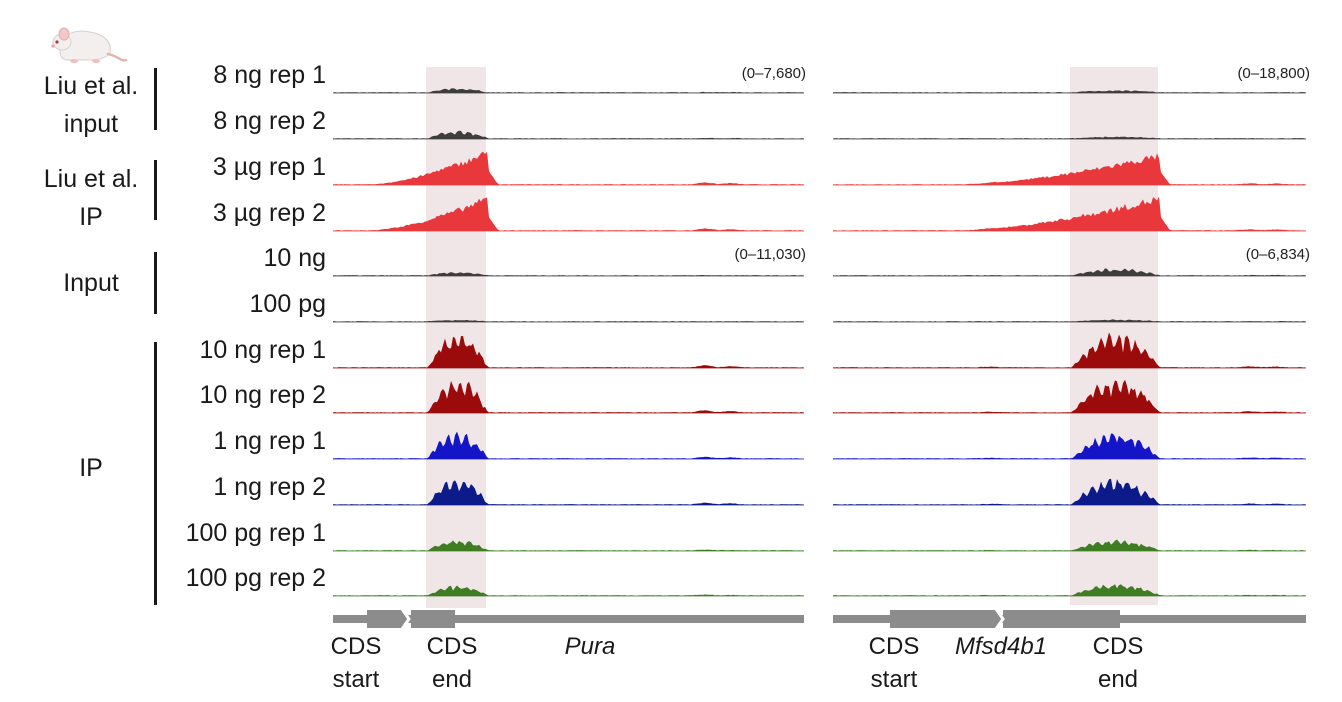 This screenshot has height=702, width=1342. What do you see at coordinates (773, 73) in the screenshot?
I see `track-range-label: (0–7,680)` at bounding box center [773, 73].